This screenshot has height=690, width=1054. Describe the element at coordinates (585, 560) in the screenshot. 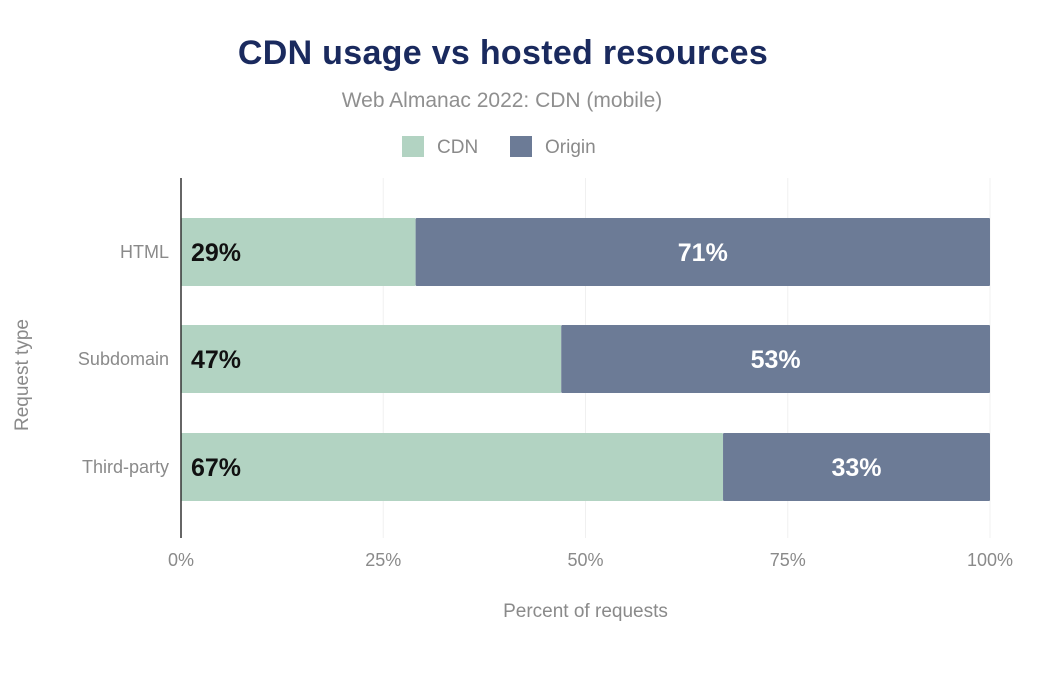

I see `x-tick-label: 50%` at that location.